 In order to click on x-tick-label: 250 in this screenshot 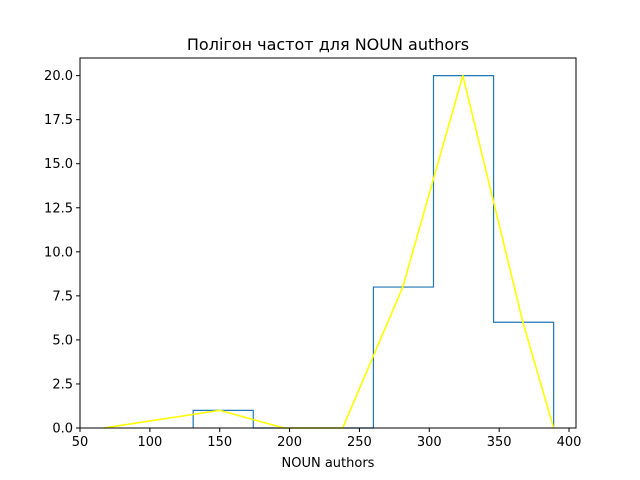, I will do `click(359, 442)`.